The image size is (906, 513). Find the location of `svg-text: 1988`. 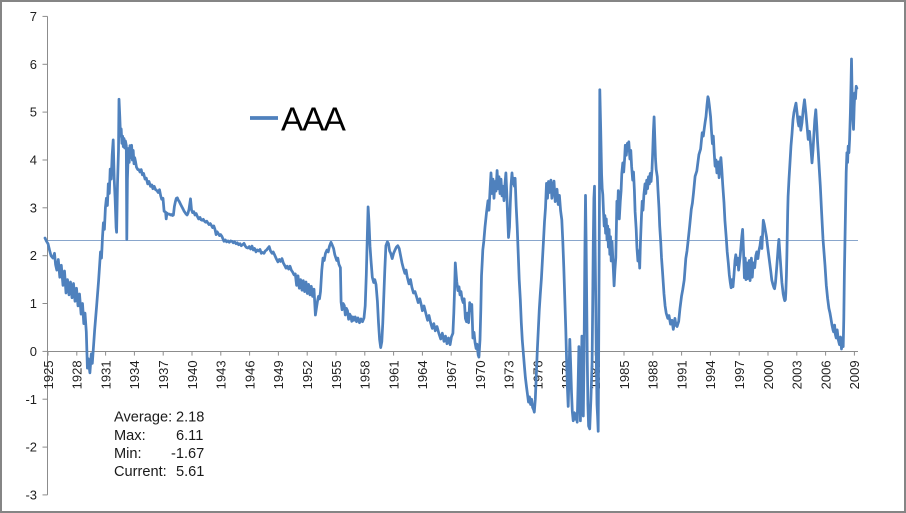

svg-text: 1988 is located at coordinates (653, 374).